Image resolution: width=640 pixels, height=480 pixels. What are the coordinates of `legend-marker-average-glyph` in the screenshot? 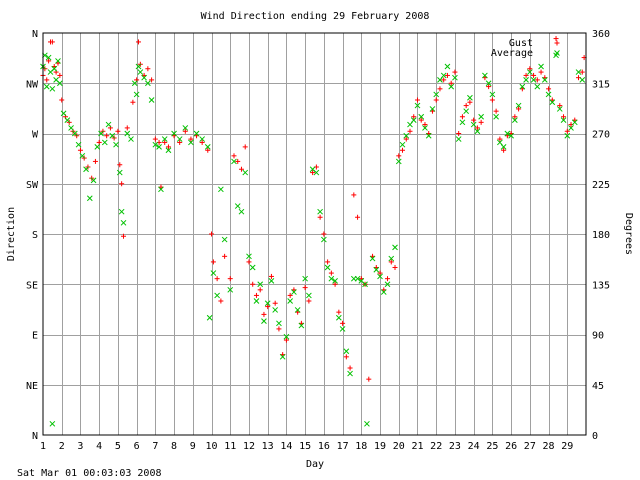 It's located at (557, 53).